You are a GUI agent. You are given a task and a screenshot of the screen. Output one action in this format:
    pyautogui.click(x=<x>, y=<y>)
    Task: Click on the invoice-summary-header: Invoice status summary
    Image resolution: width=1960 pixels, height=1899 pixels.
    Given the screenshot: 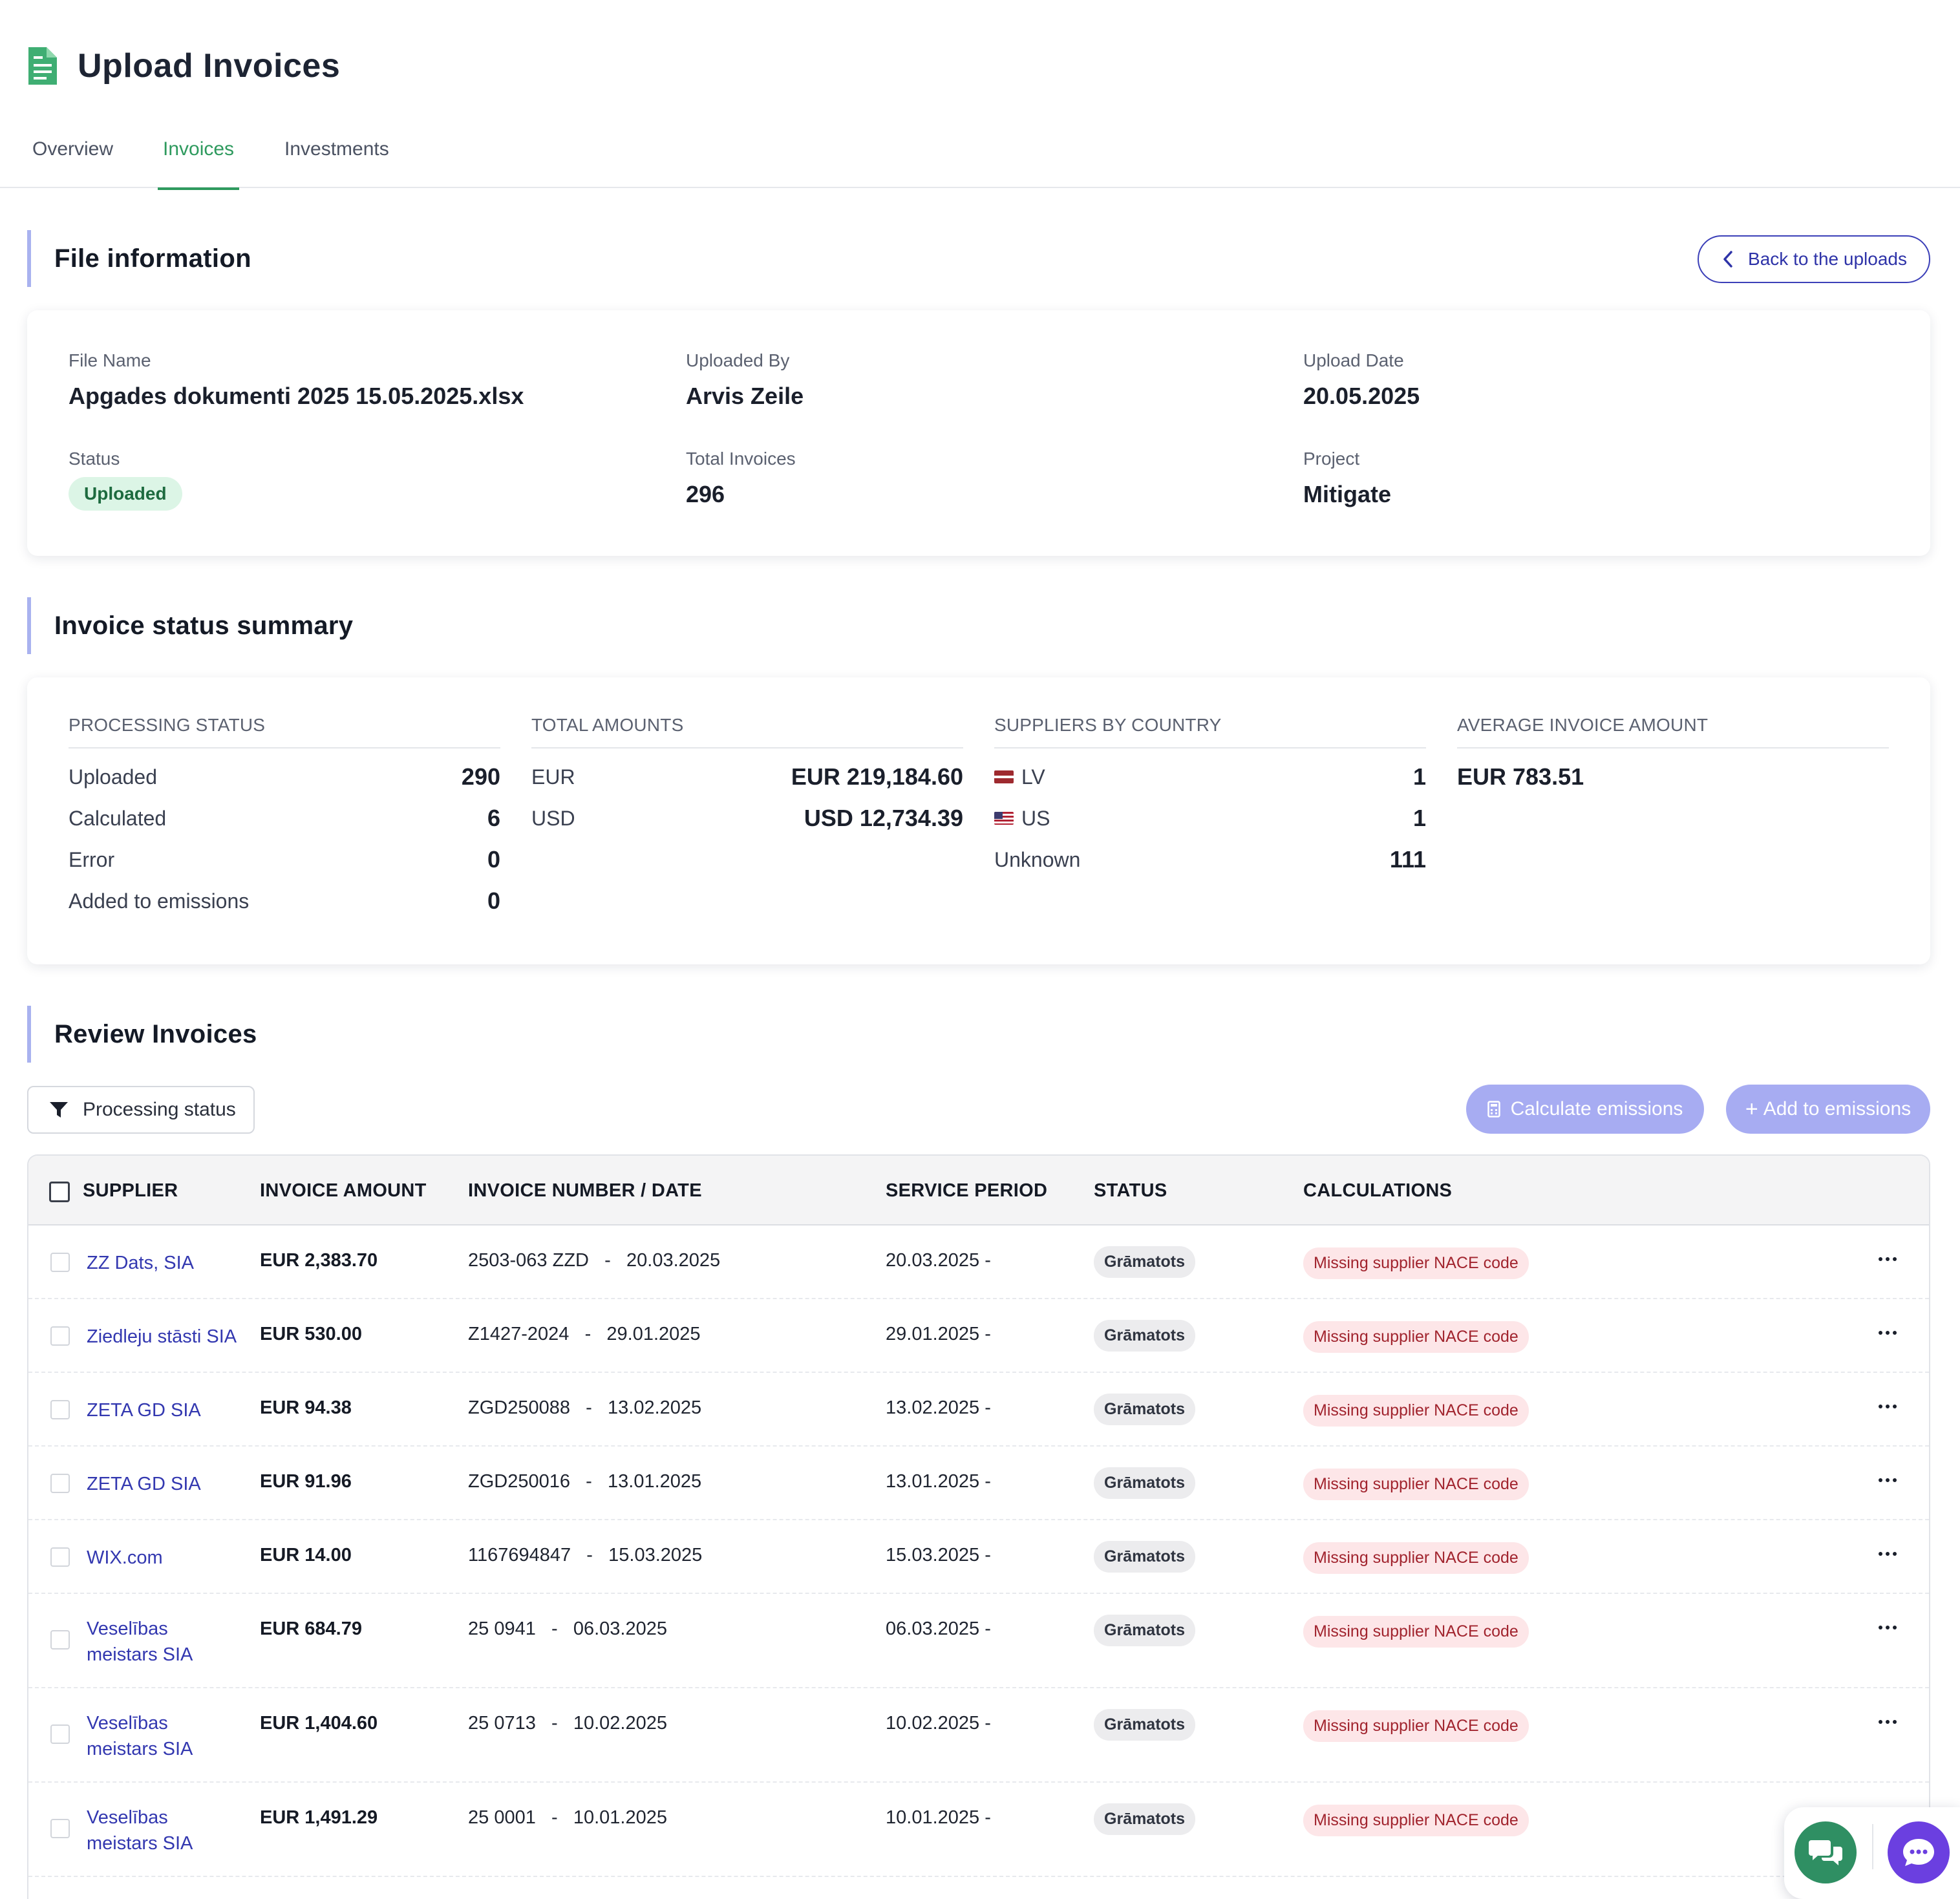 What is the action you would take?
    pyautogui.click(x=190, y=625)
    